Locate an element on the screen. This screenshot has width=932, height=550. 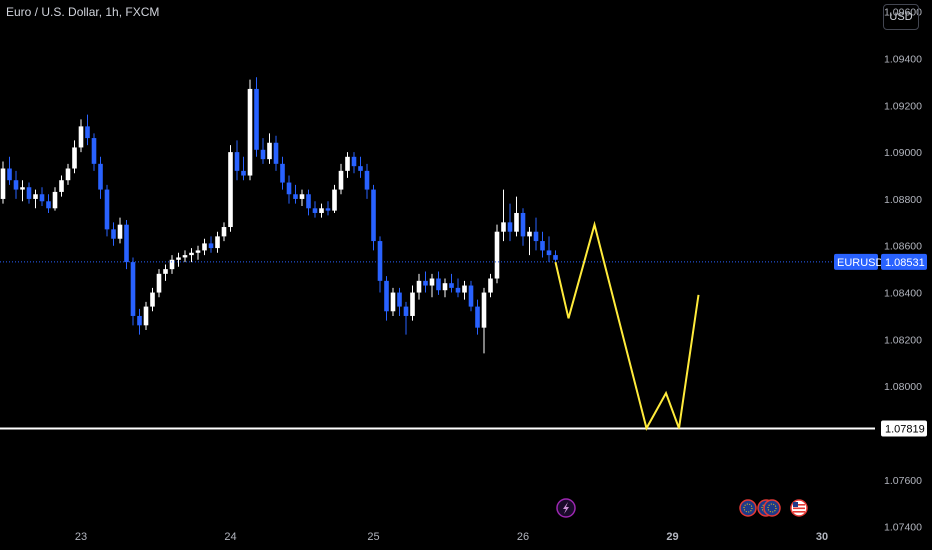
last-price-badge: 1.08531 is located at coordinates (904, 261).